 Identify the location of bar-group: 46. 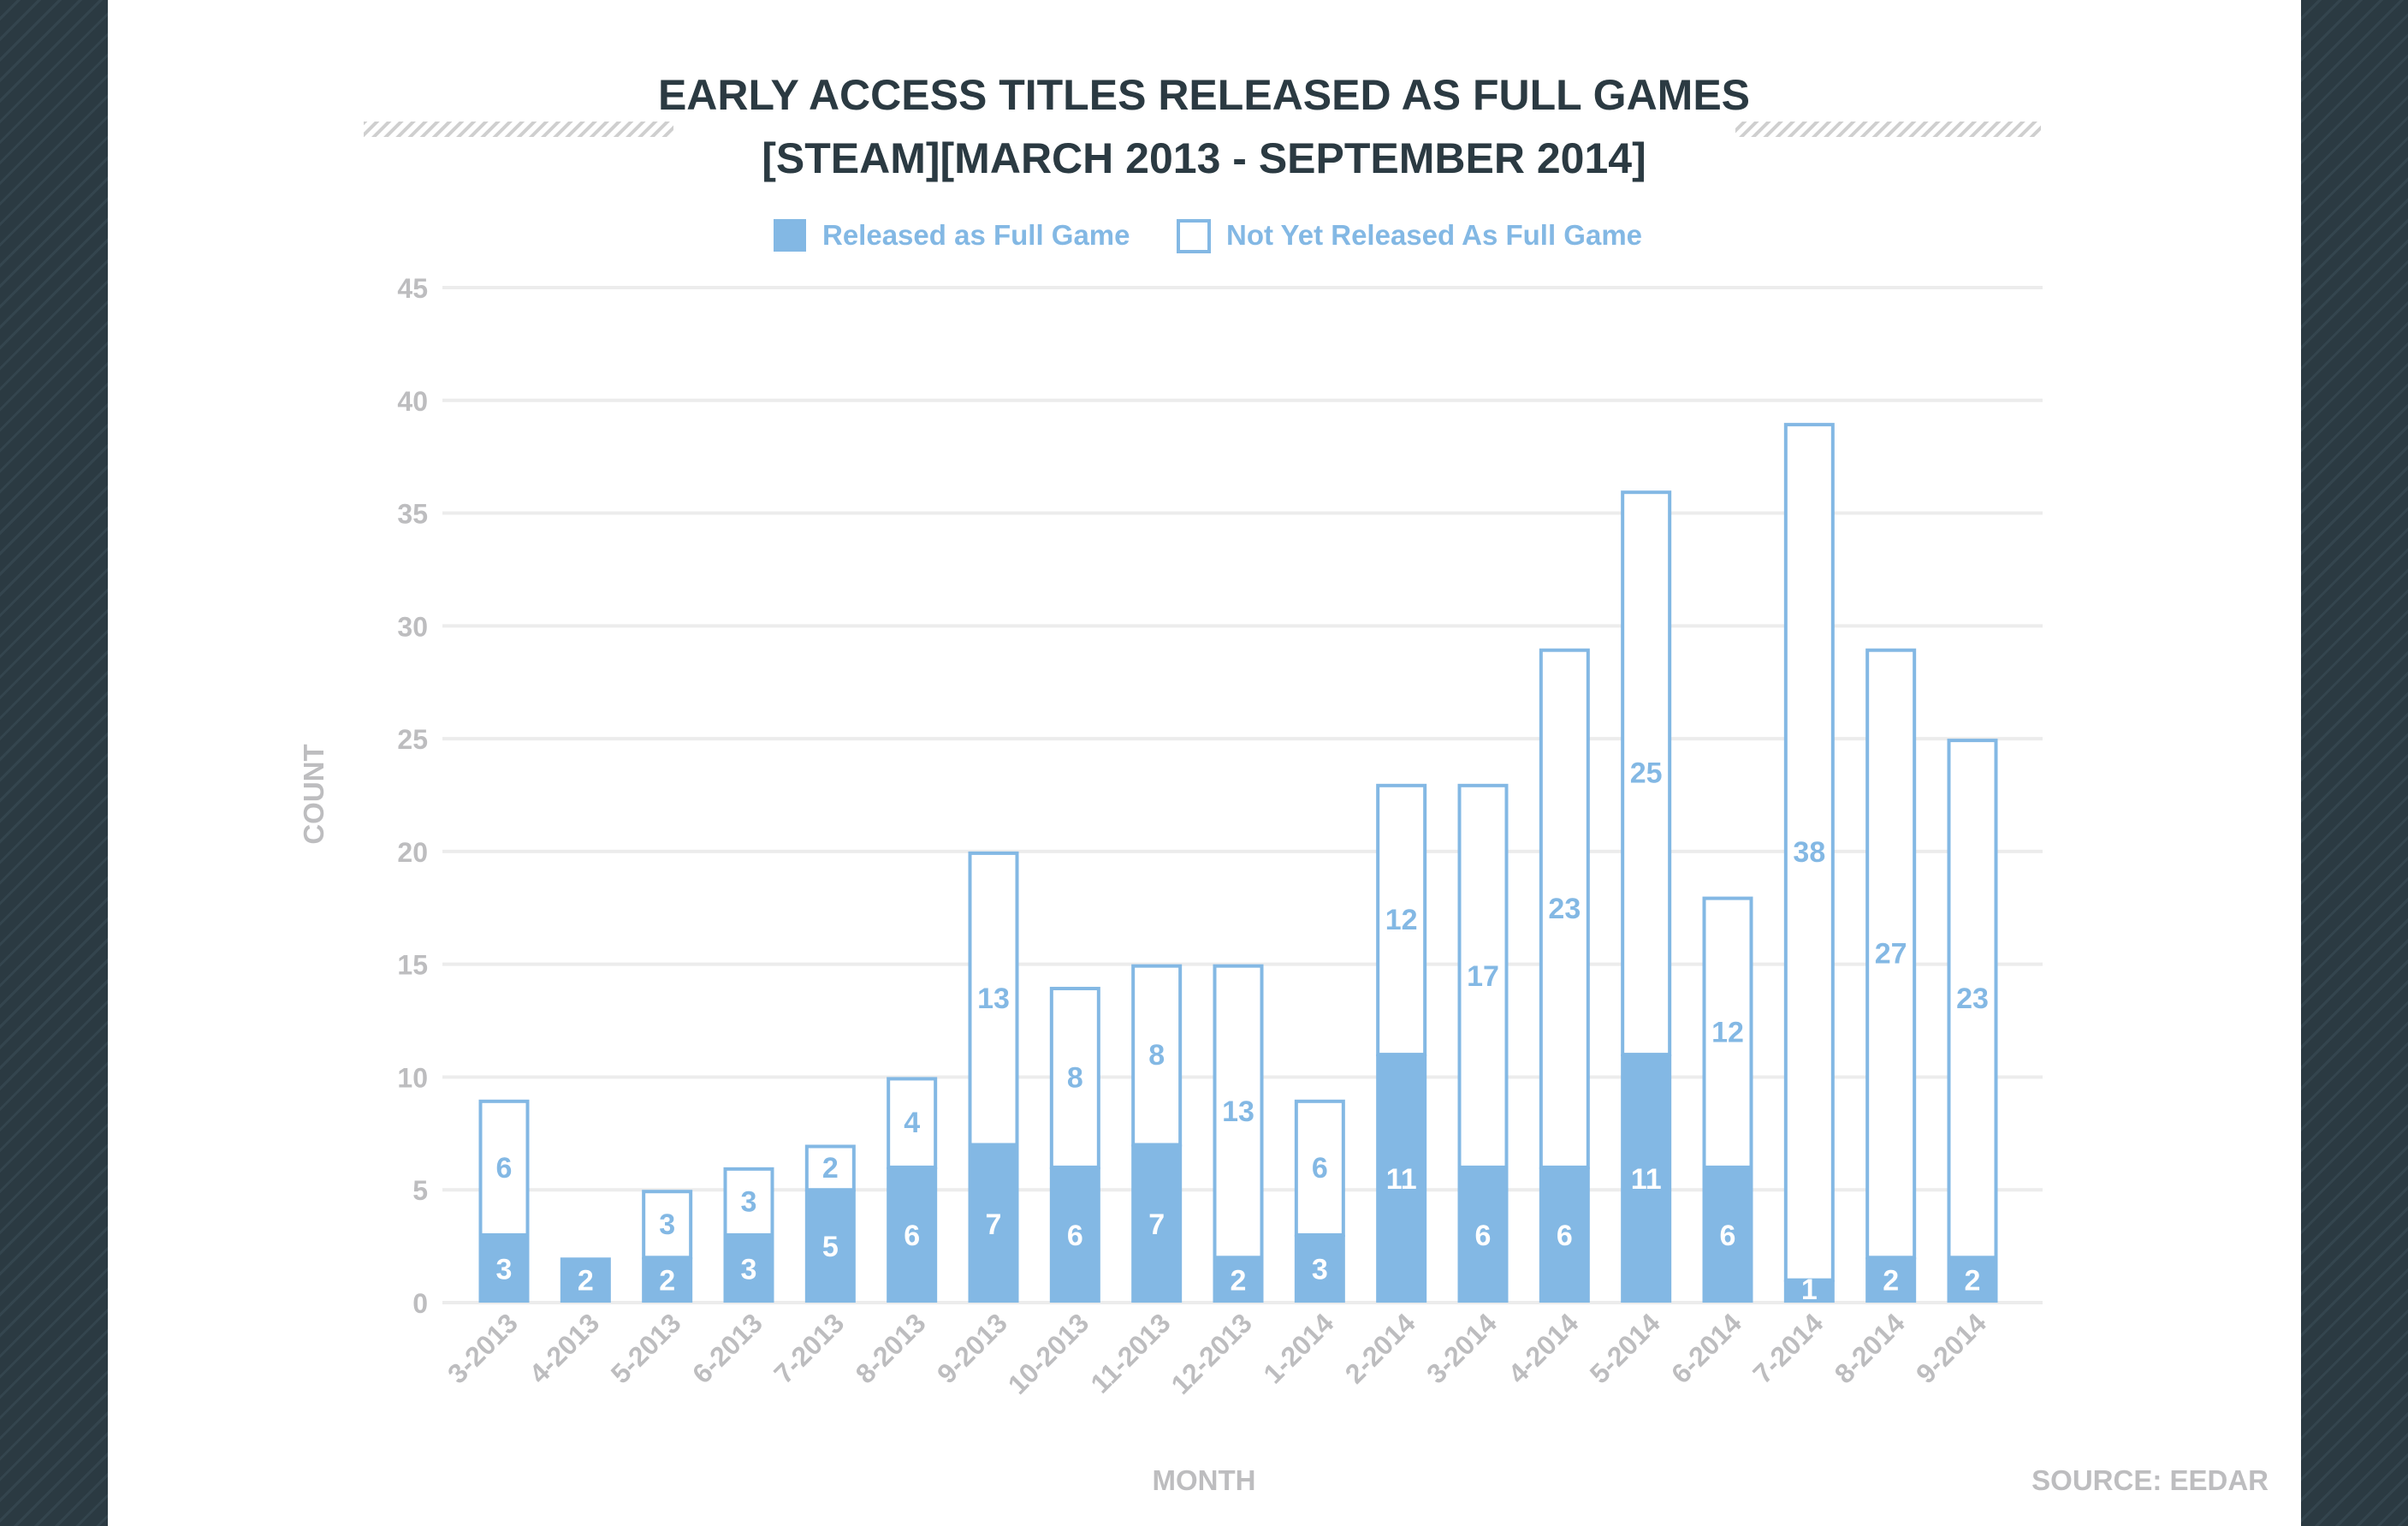
(912, 1190).